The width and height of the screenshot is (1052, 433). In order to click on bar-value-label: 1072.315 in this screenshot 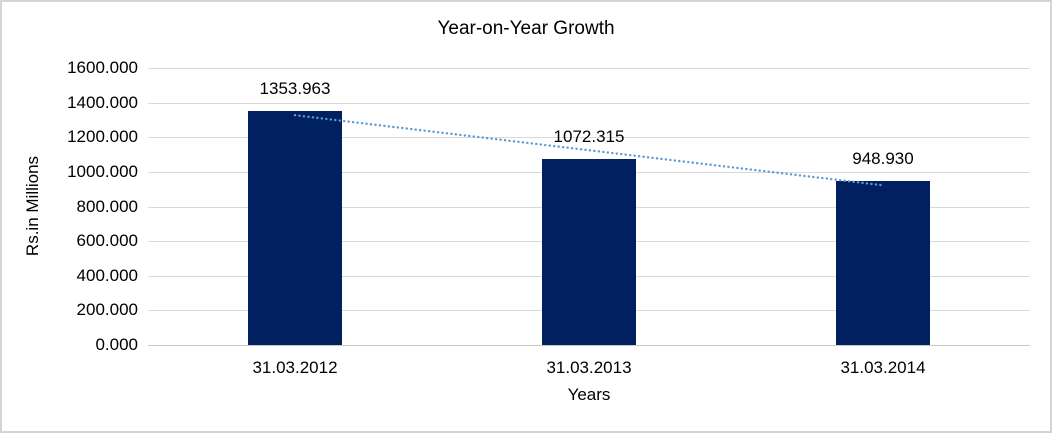, I will do `click(589, 137)`.